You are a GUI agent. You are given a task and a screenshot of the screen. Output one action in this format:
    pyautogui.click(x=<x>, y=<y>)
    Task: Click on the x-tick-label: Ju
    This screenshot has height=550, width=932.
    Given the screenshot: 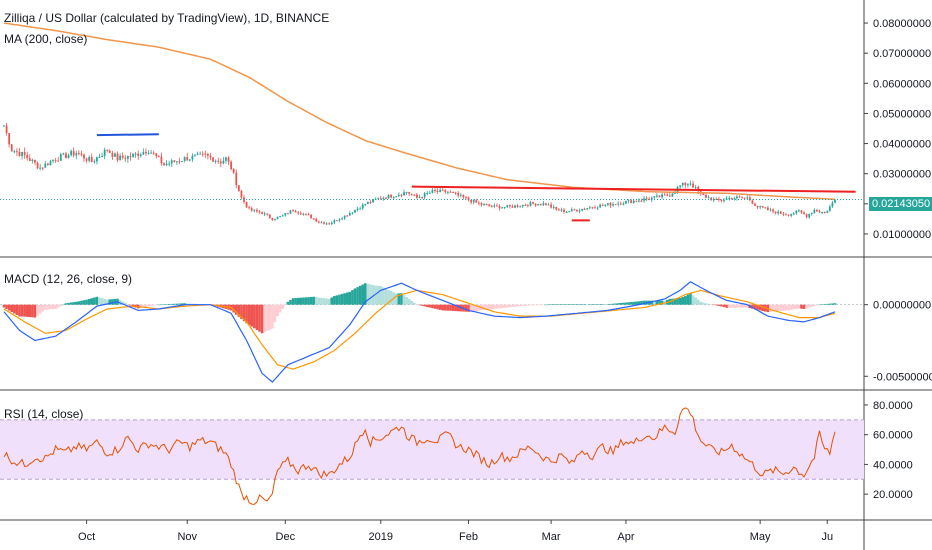 What is the action you would take?
    pyautogui.click(x=827, y=537)
    